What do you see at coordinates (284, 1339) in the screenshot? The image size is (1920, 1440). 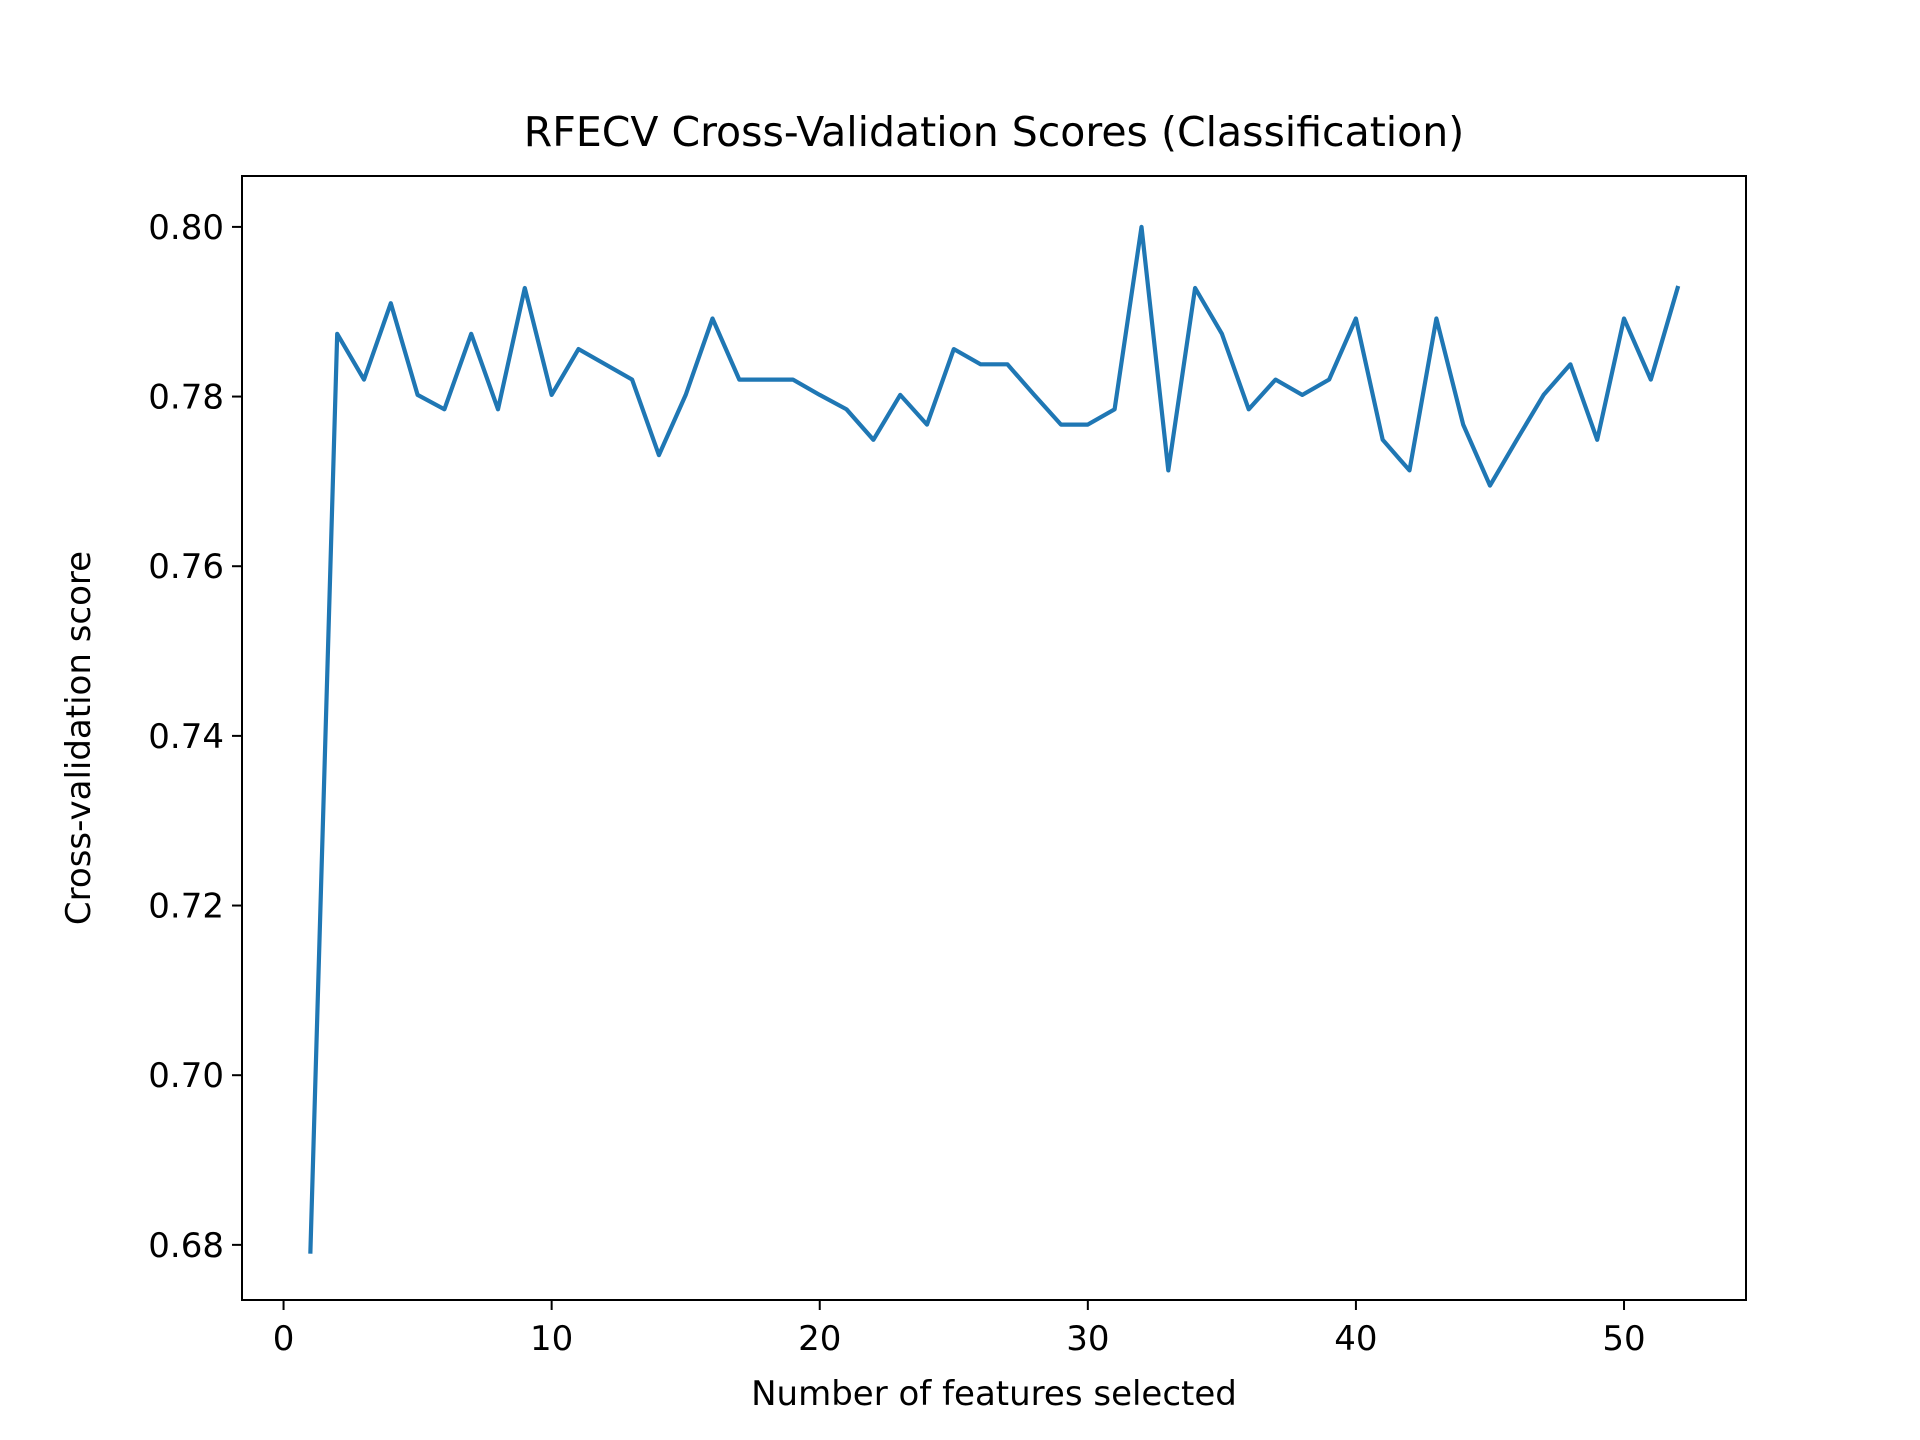 I see `x-tick-label: 0` at bounding box center [284, 1339].